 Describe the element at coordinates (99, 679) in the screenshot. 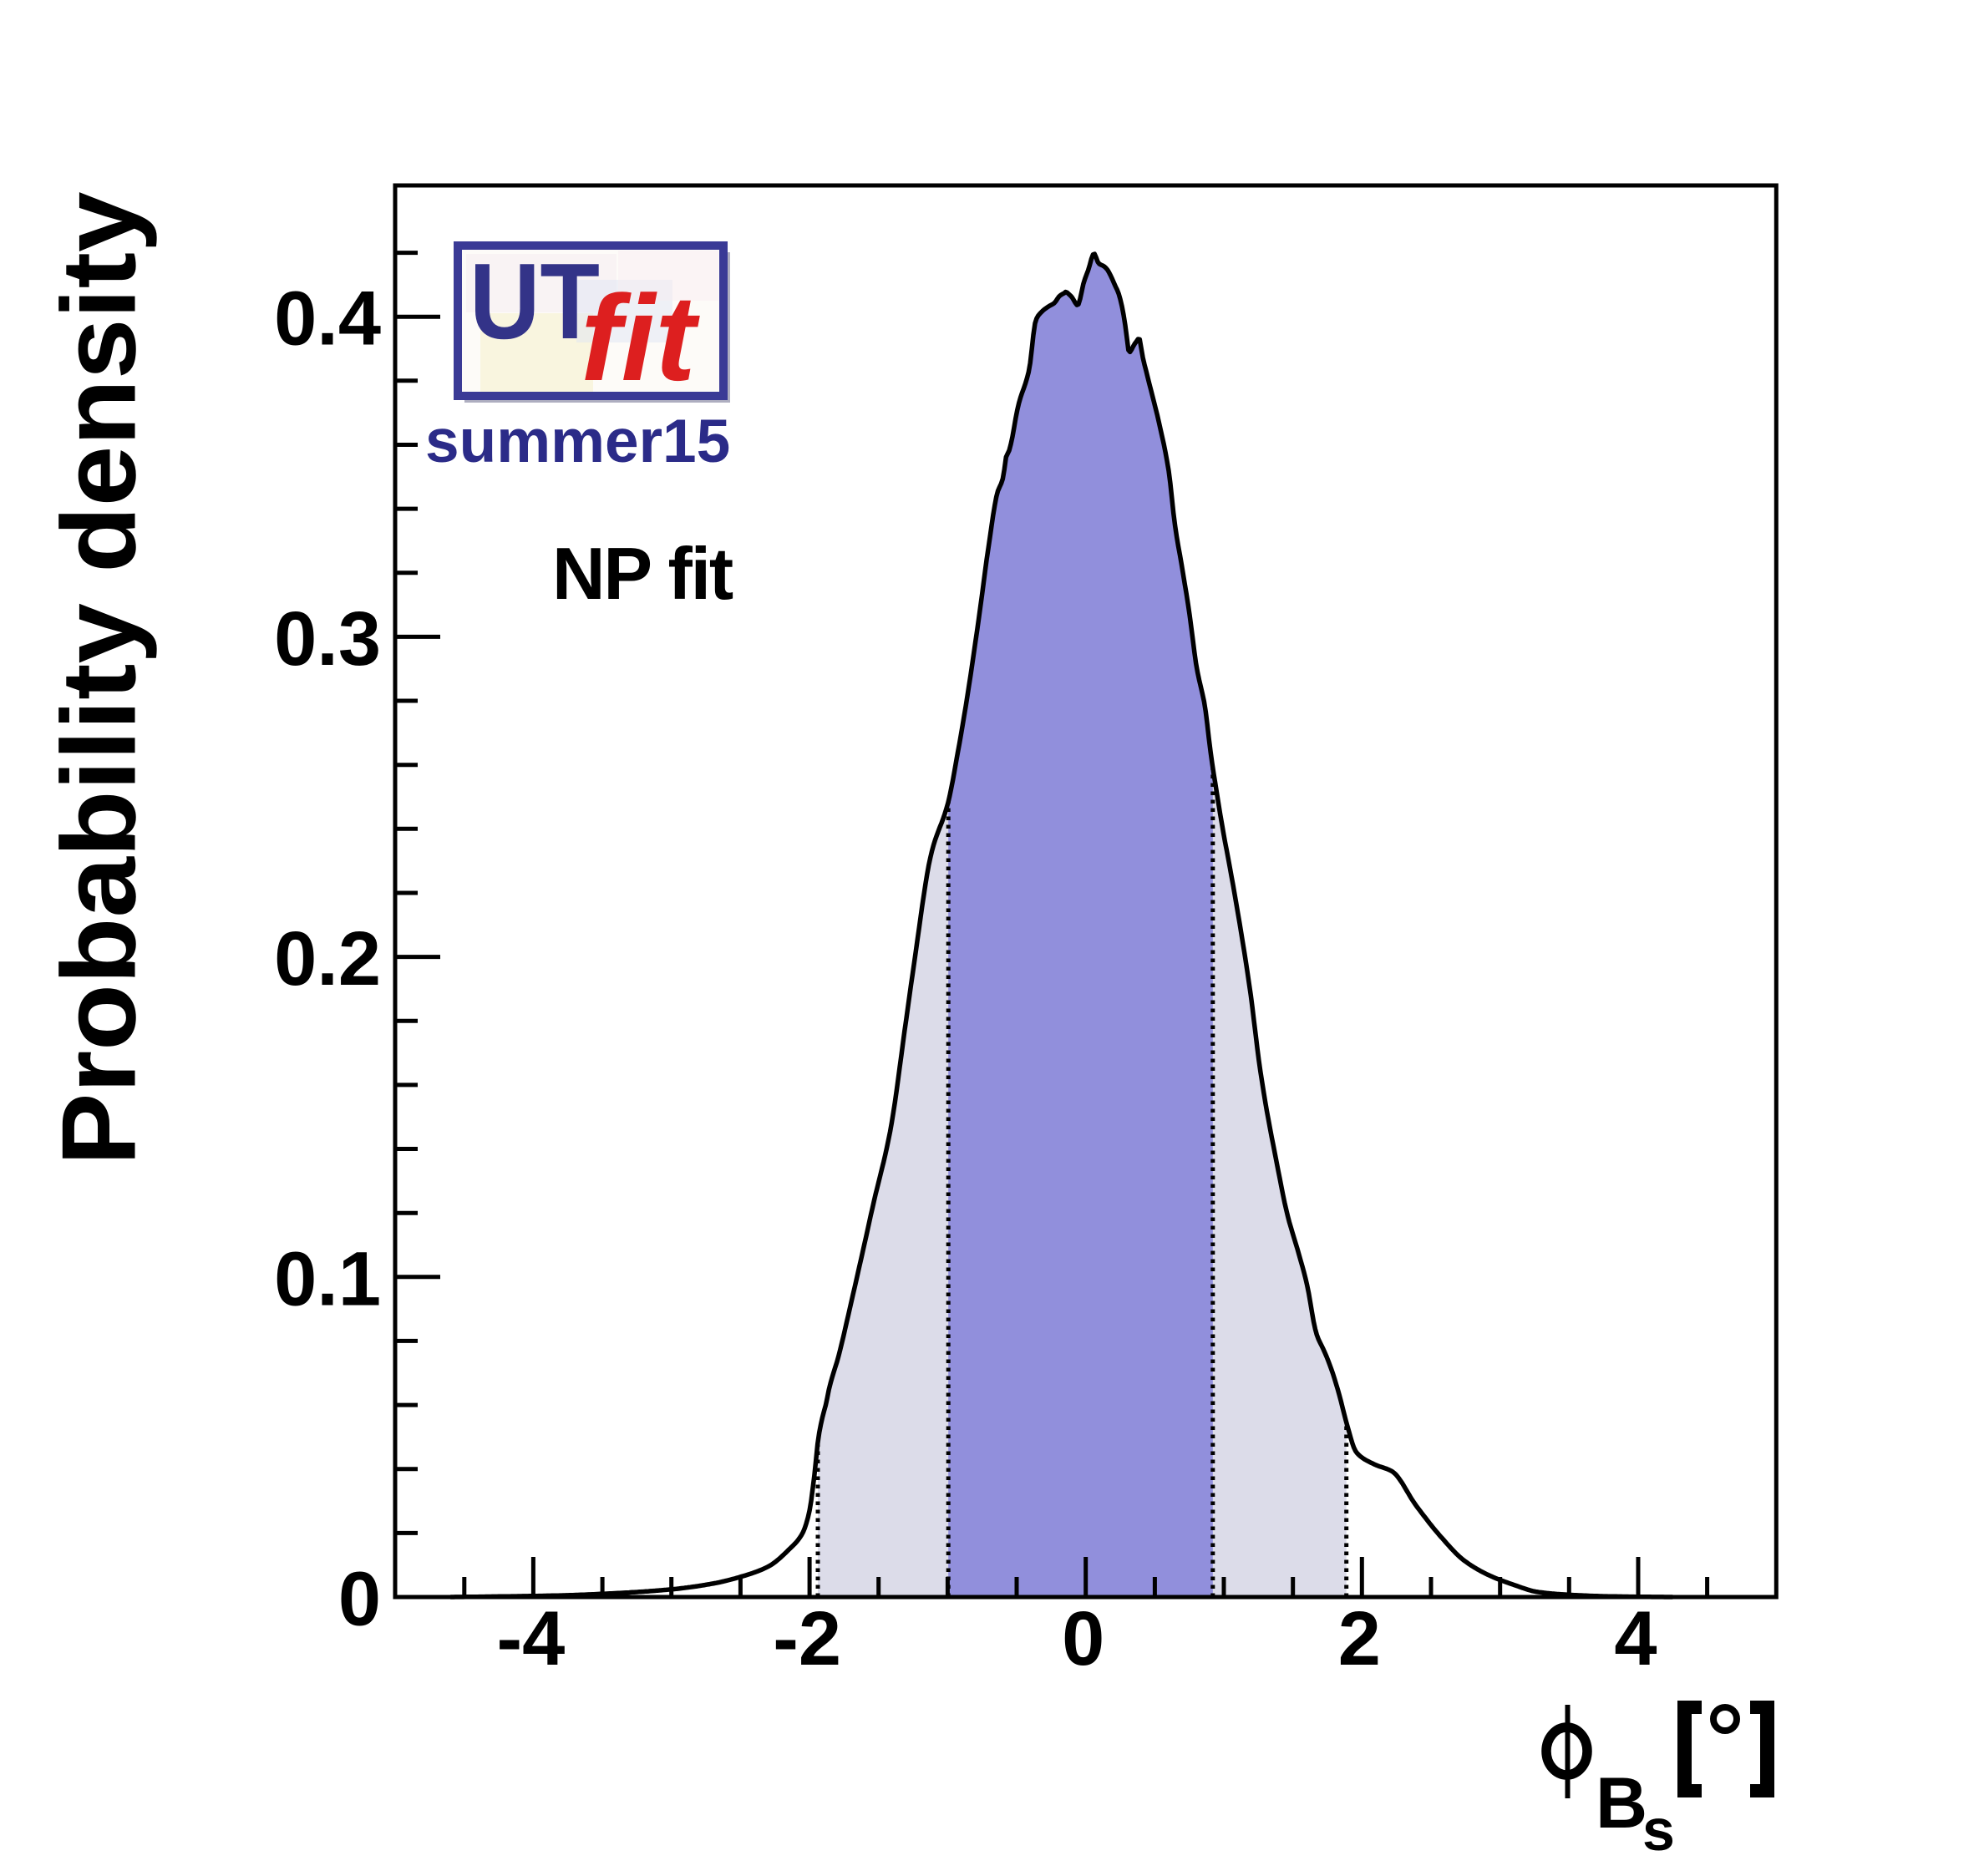

I see `svg-text: Probability density` at that location.